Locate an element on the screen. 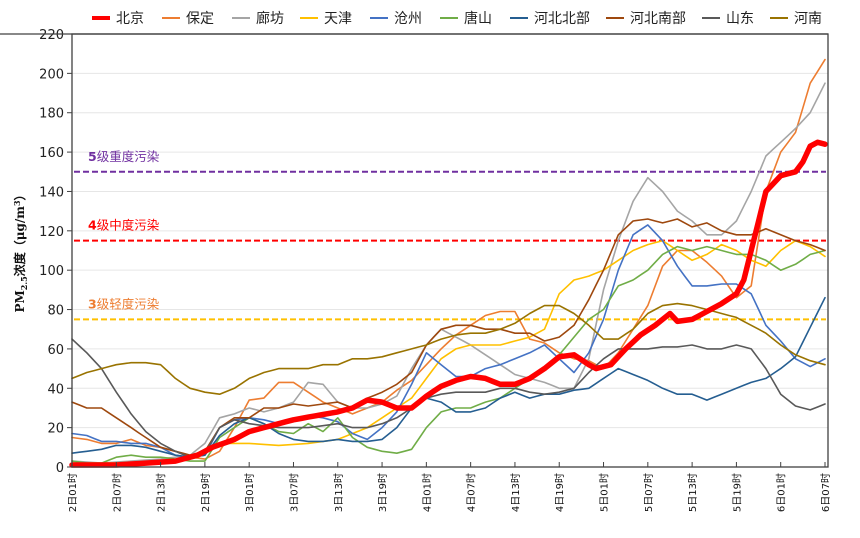  x-tick-label: 2日01时 is located at coordinates (73, 492).